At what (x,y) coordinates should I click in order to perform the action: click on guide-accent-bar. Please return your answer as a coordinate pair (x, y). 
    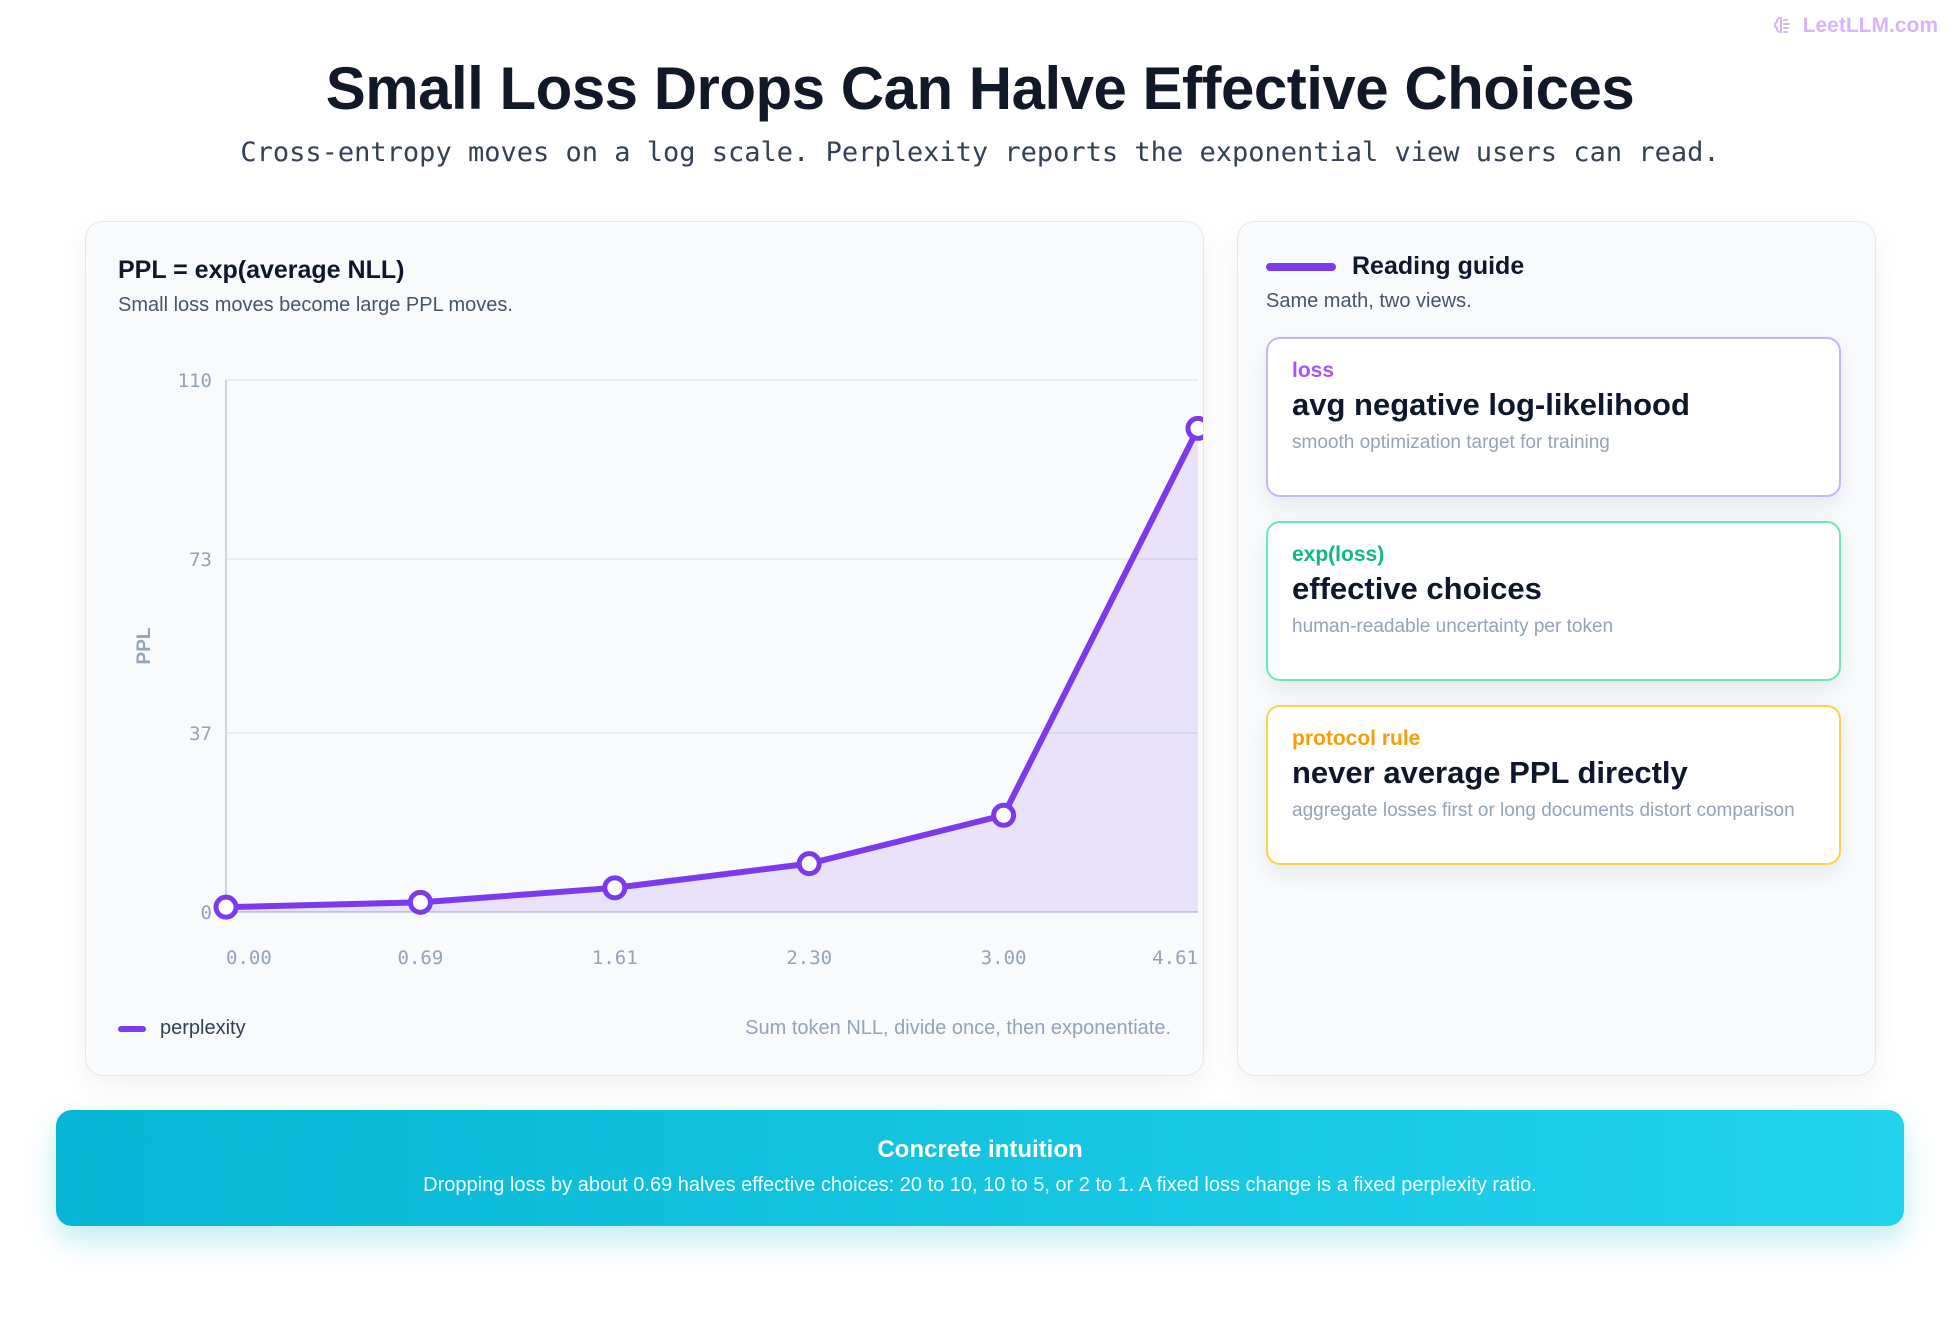
    Looking at the image, I should click on (1301, 266).